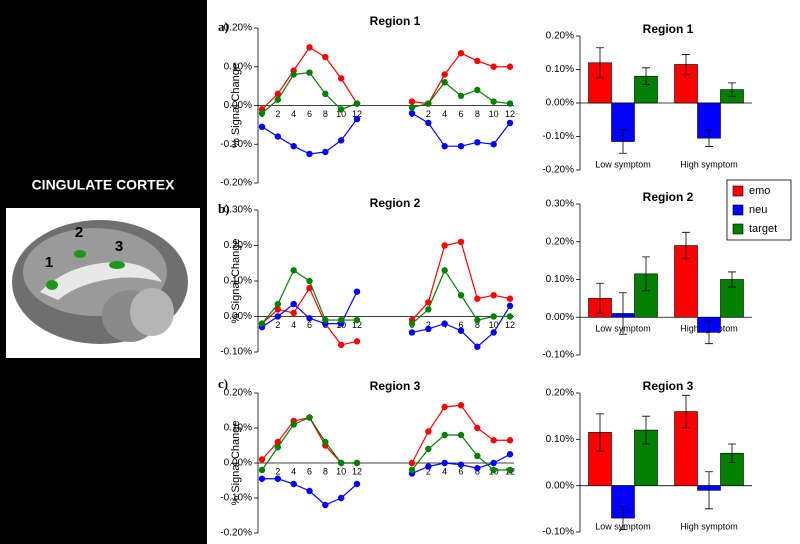 This screenshot has width=800, height=544. What do you see at coordinates (759, 191) in the screenshot?
I see `legend-label: emo` at bounding box center [759, 191].